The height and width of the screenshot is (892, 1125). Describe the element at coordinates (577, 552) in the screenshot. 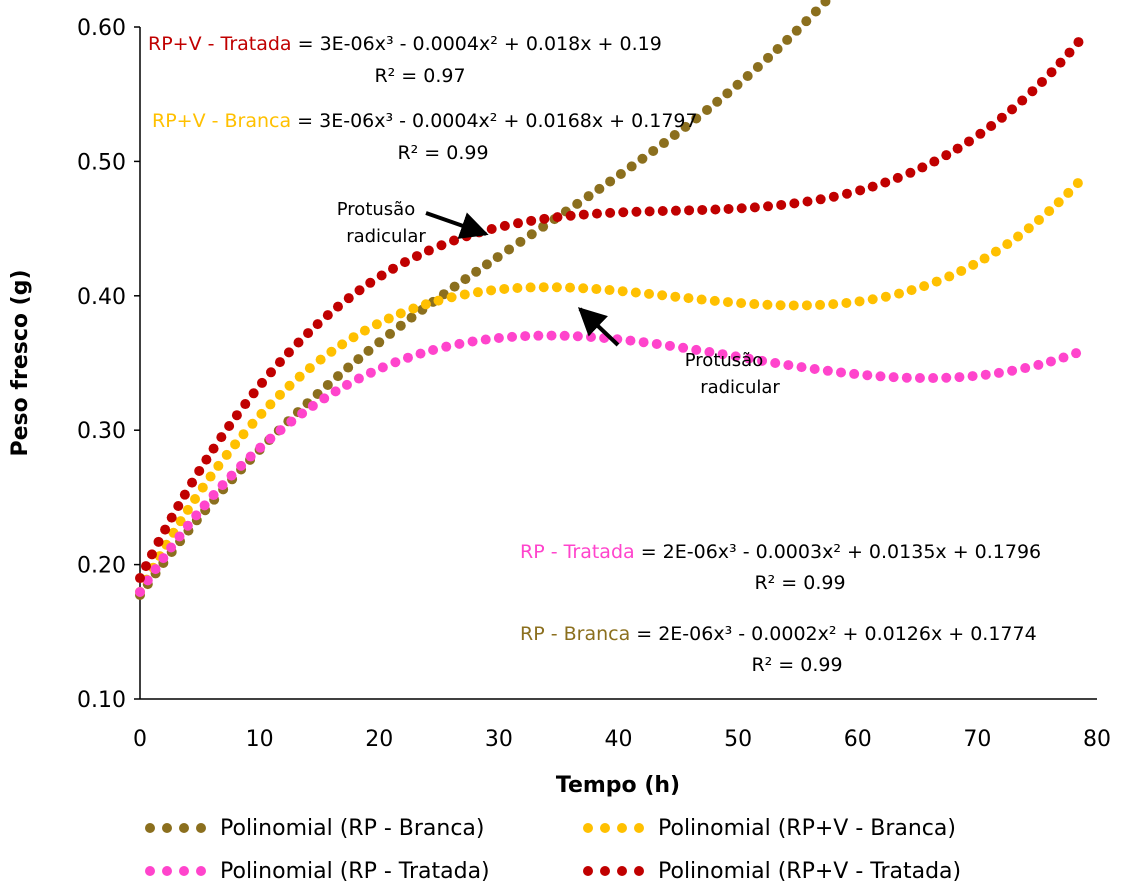

I see `equation-series-label: RP - Tratada` at that location.